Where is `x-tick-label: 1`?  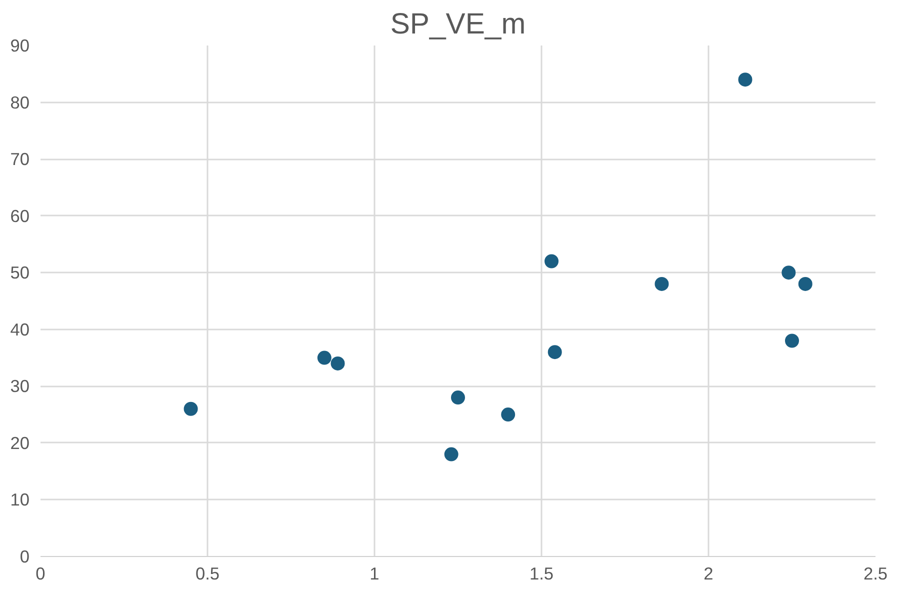 x-tick-label: 1 is located at coordinates (375, 574).